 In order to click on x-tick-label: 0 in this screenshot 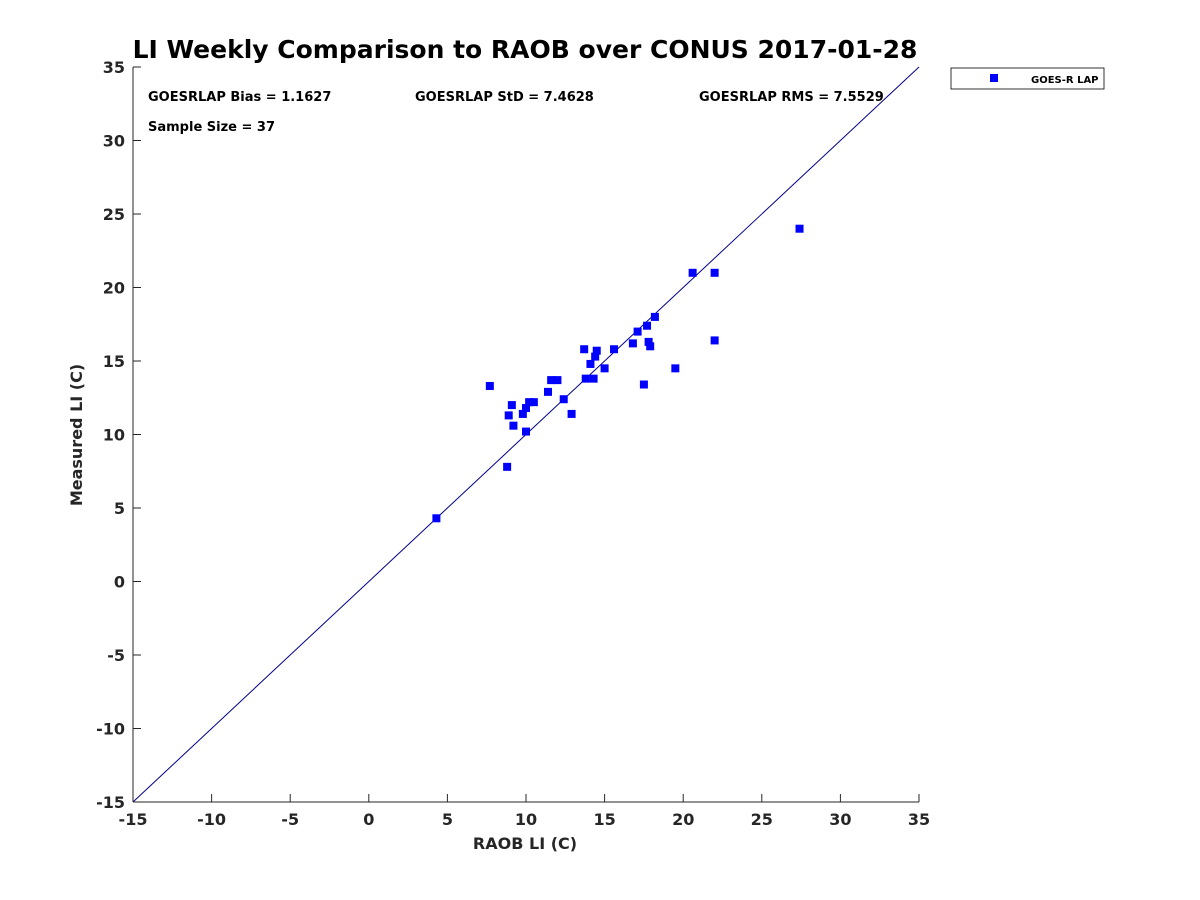, I will do `click(368, 819)`.